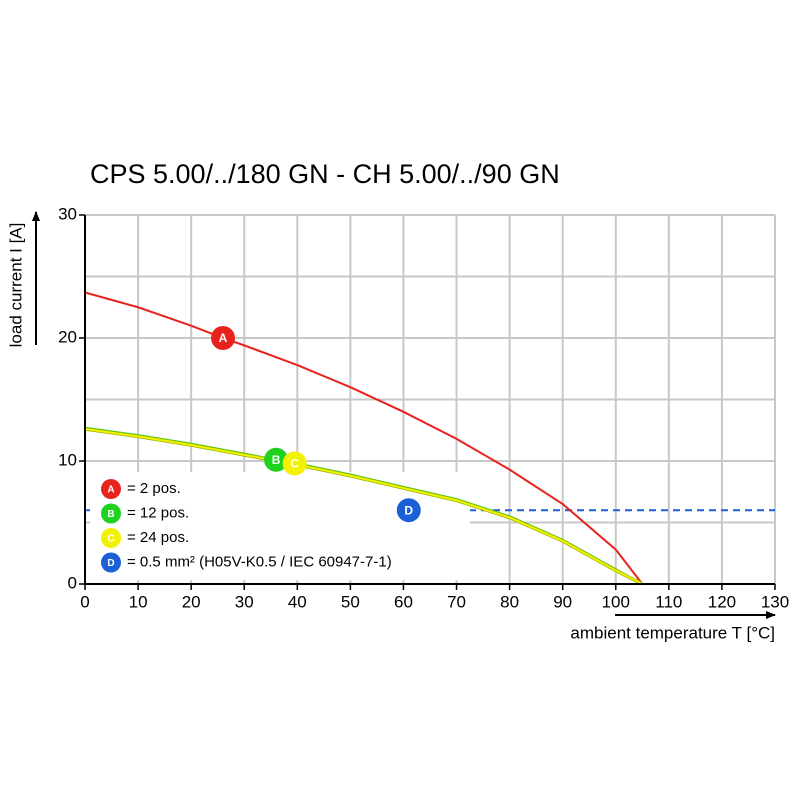  I want to click on y-tick-label: 10, so click(67, 459).